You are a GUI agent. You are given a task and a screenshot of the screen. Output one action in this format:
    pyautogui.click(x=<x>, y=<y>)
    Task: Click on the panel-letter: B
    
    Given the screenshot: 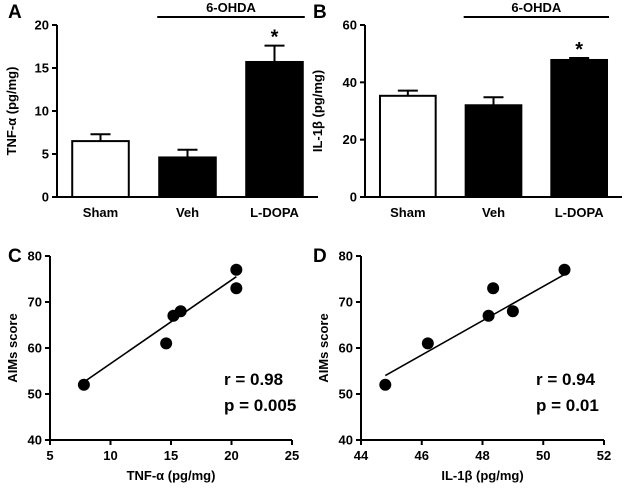 What is the action you would take?
    pyautogui.click(x=320, y=12)
    